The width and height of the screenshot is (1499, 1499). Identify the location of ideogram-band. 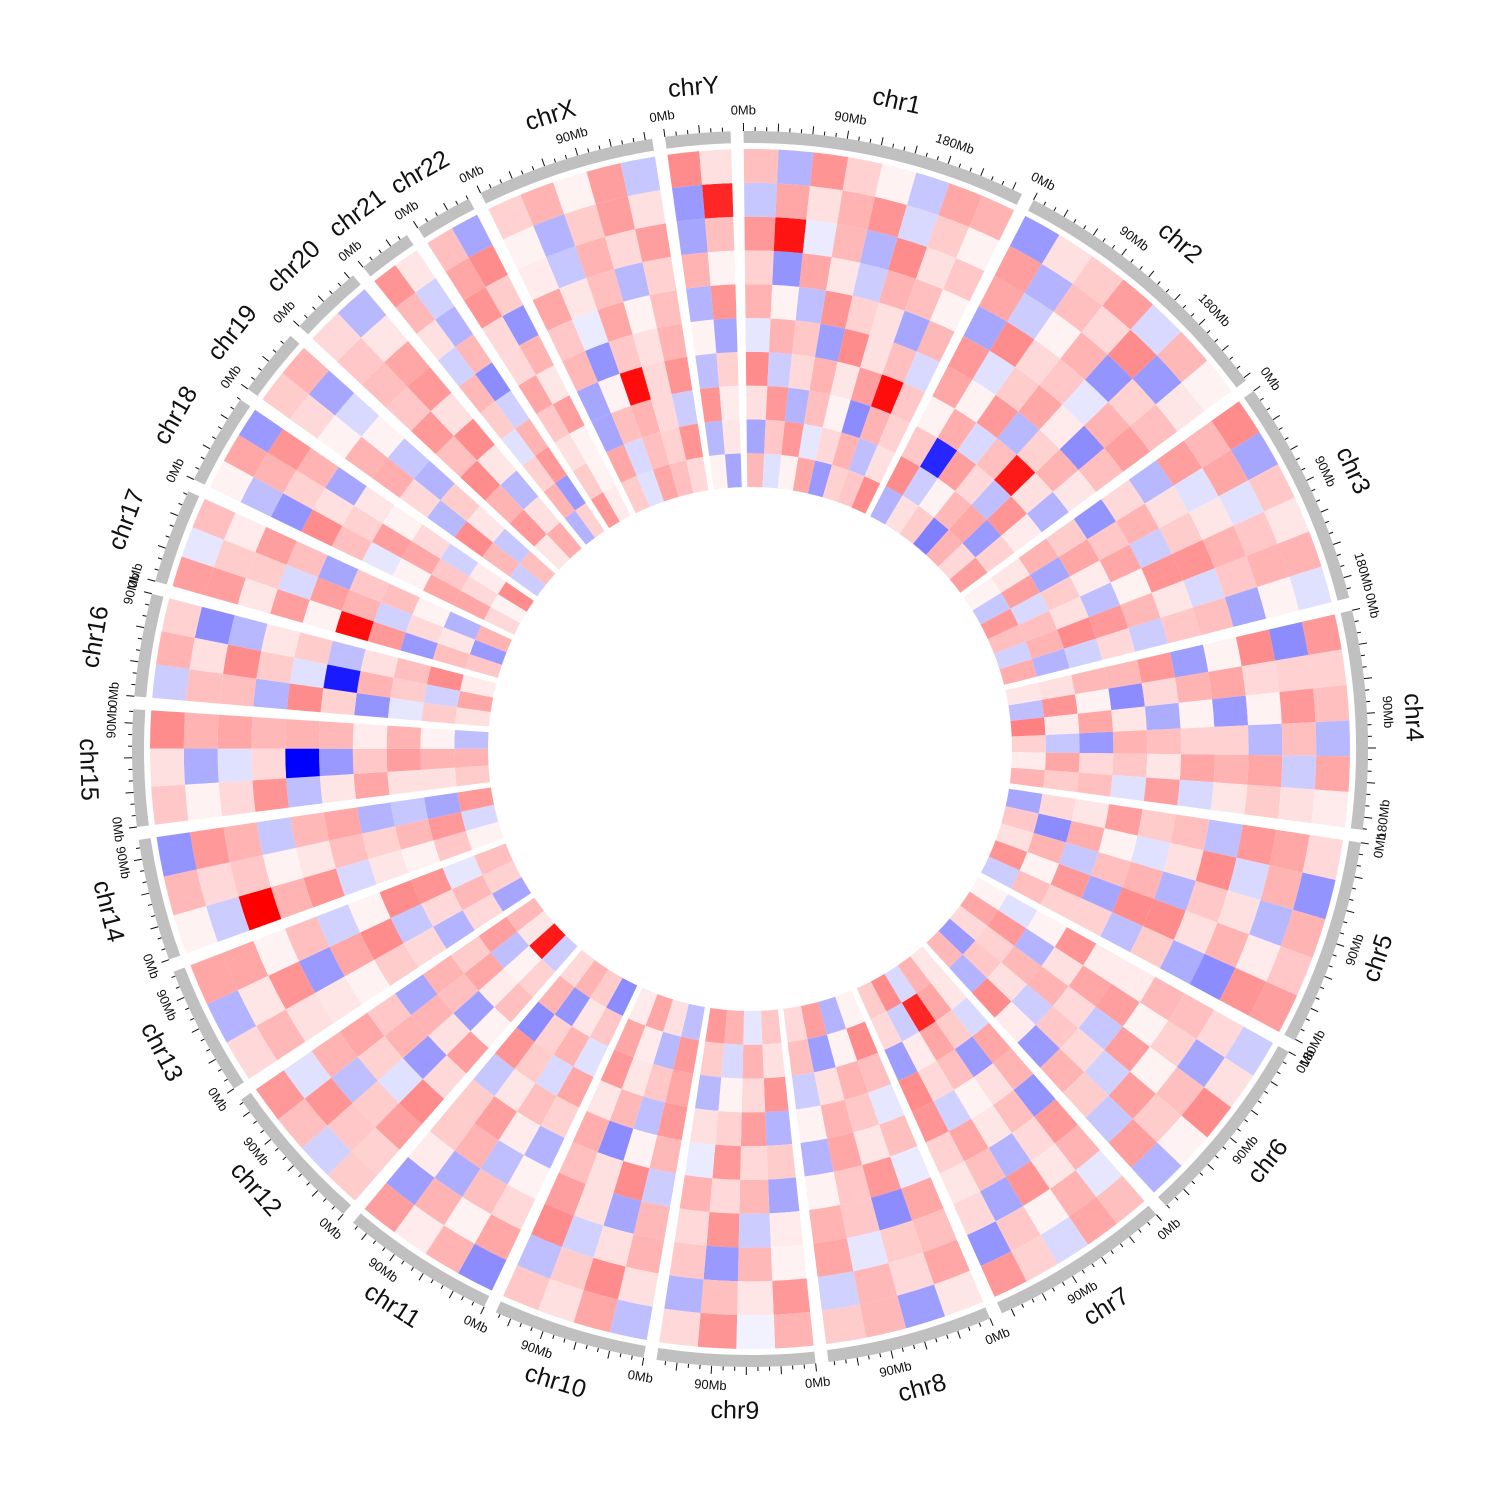
(296, 1153).